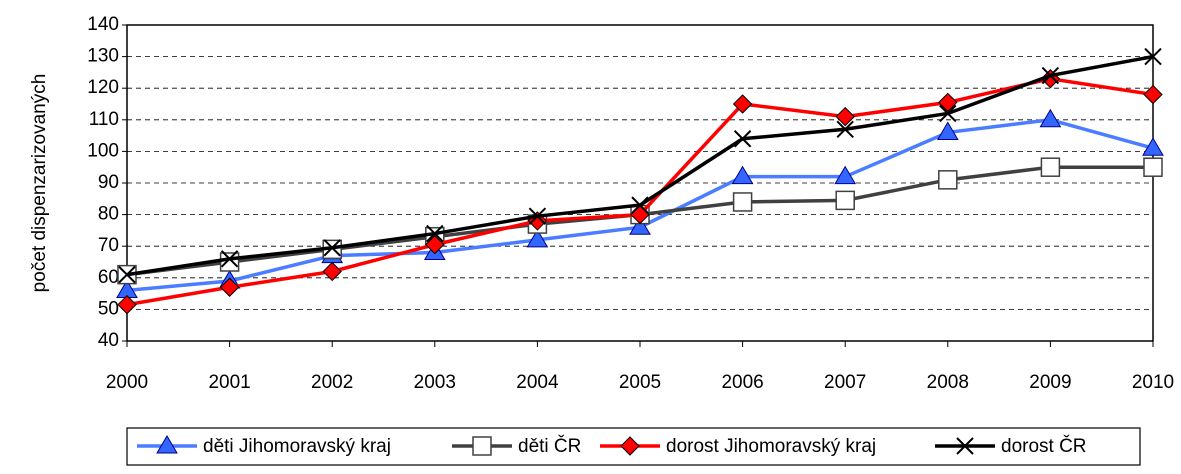 The image size is (1181, 474). I want to click on x-tick-label: 2006, so click(742, 382).